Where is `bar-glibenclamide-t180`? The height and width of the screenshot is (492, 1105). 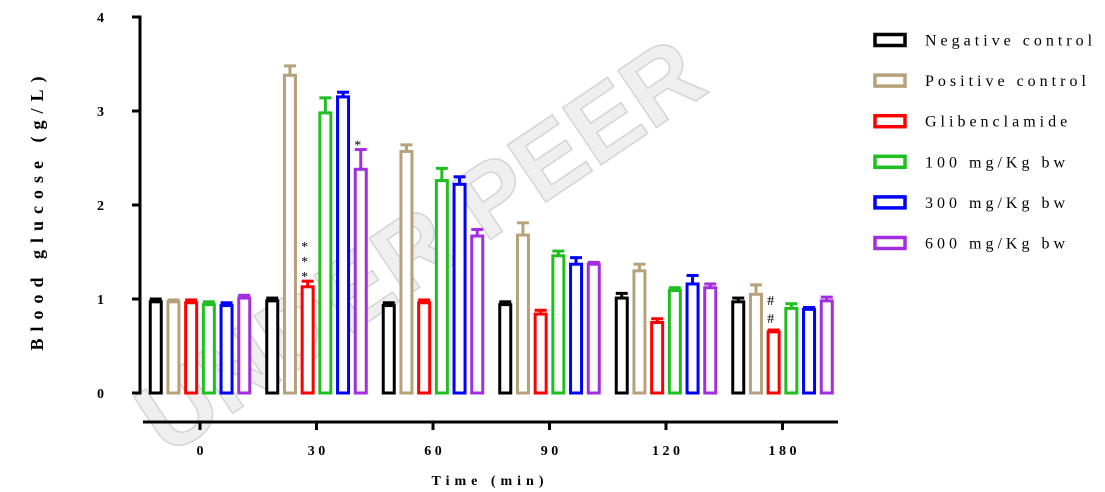 bar-glibenclamide-t180 is located at coordinates (773, 362).